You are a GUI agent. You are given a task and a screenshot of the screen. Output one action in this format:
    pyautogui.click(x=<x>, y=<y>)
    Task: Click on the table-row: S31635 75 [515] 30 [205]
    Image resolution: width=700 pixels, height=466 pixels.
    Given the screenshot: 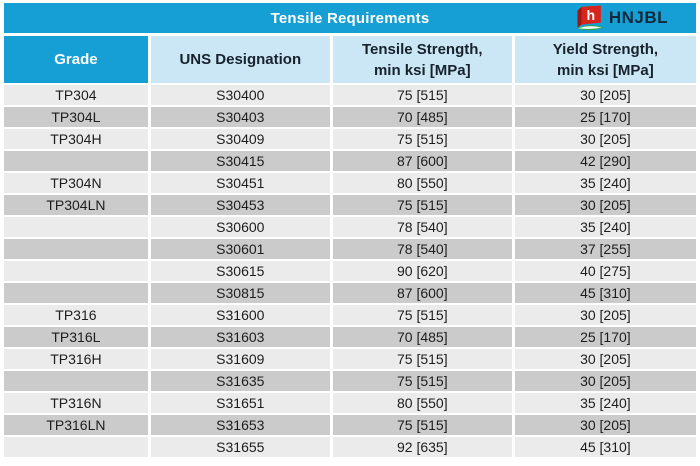 What is the action you would take?
    pyautogui.click(x=350, y=381)
    